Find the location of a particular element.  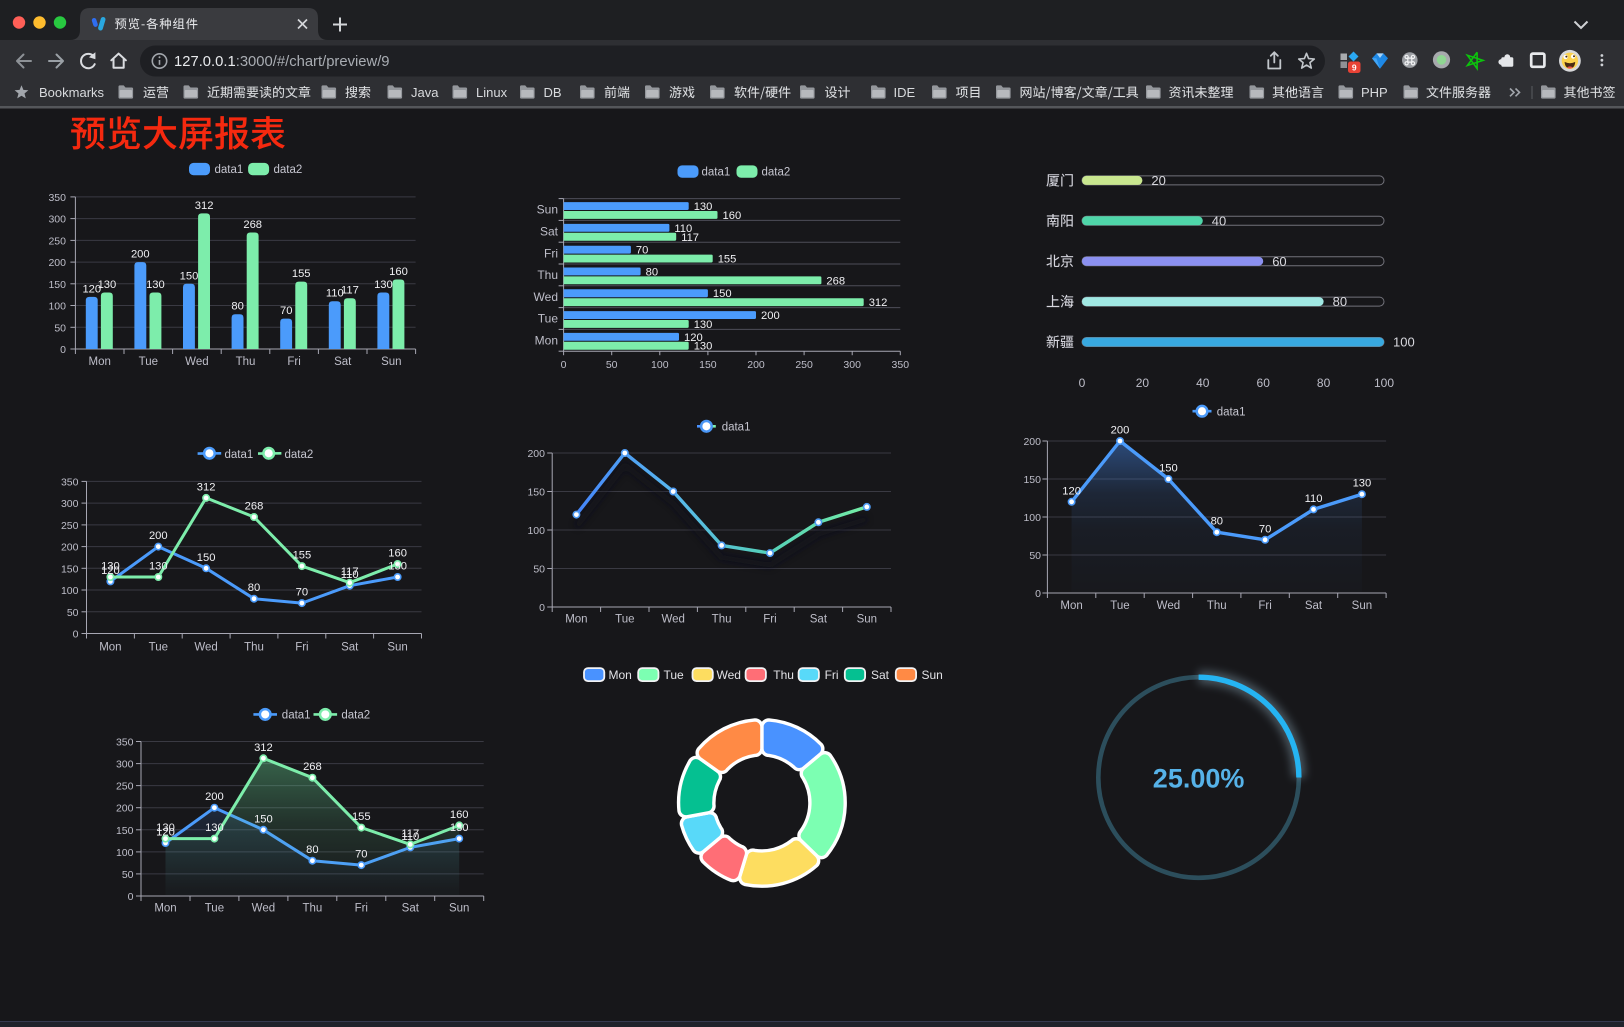

svg-text: 25.00% is located at coordinates (1199, 778).